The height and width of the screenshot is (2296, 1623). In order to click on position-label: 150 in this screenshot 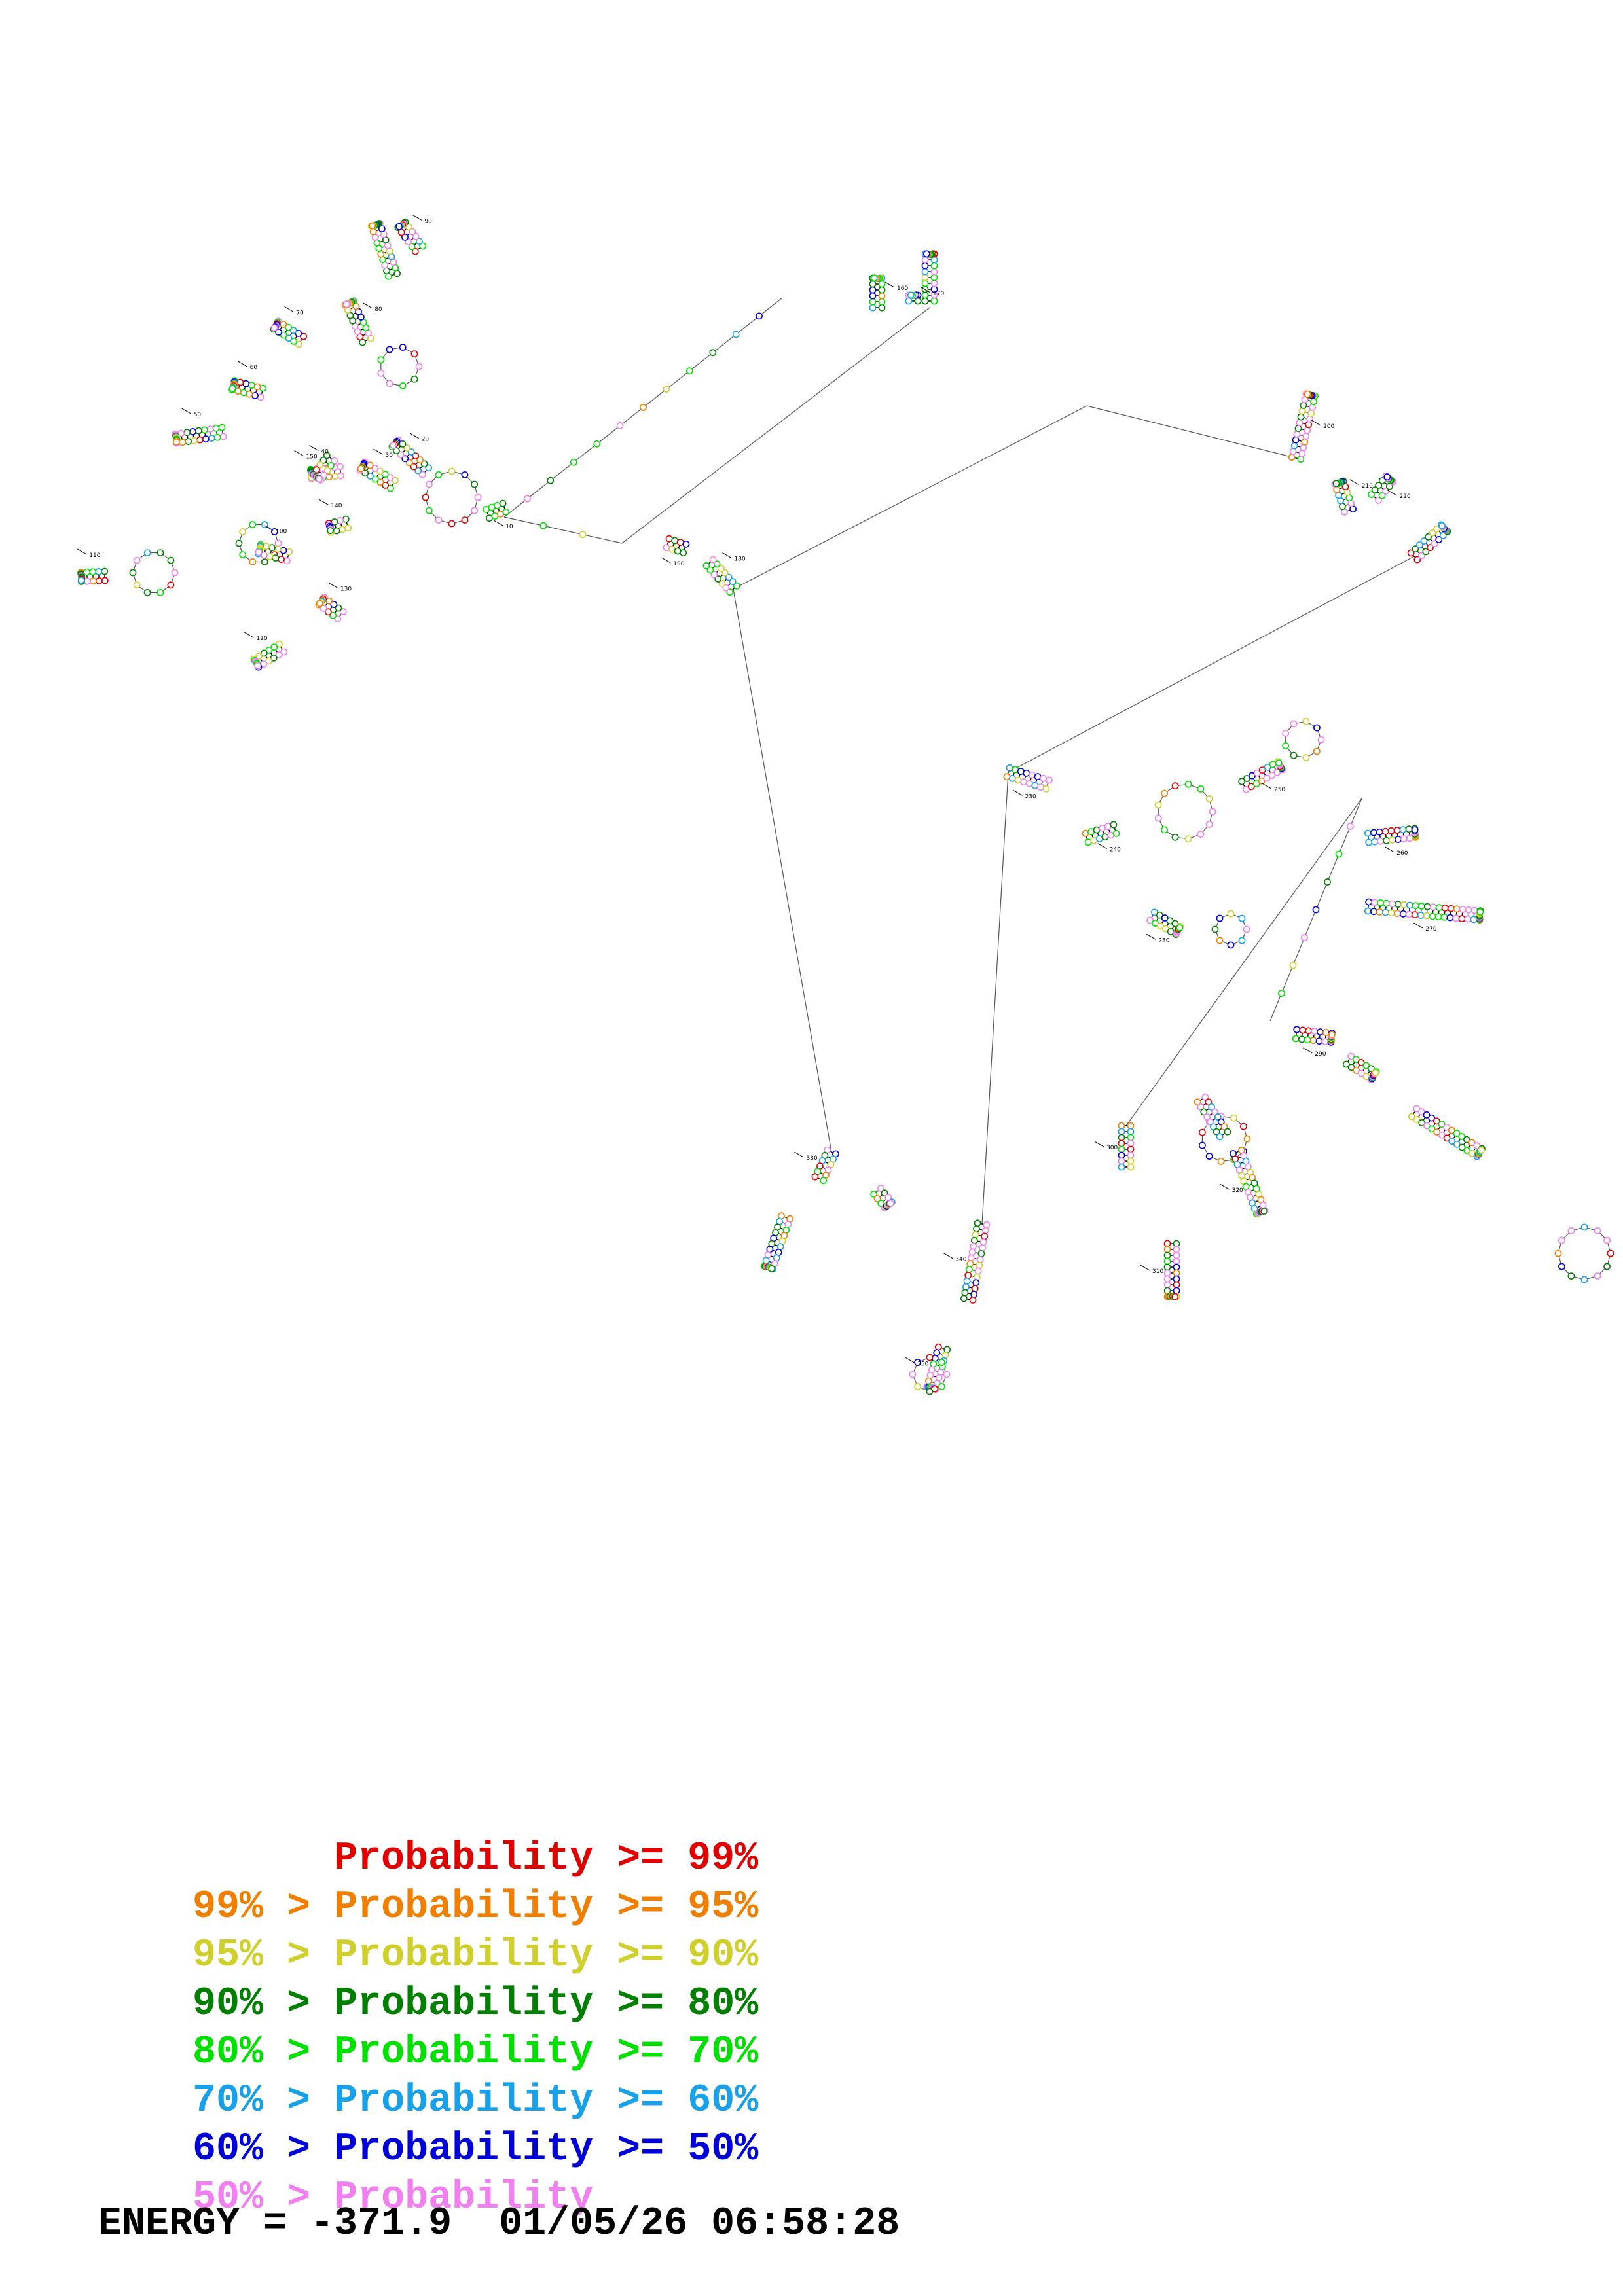, I will do `click(312, 457)`.